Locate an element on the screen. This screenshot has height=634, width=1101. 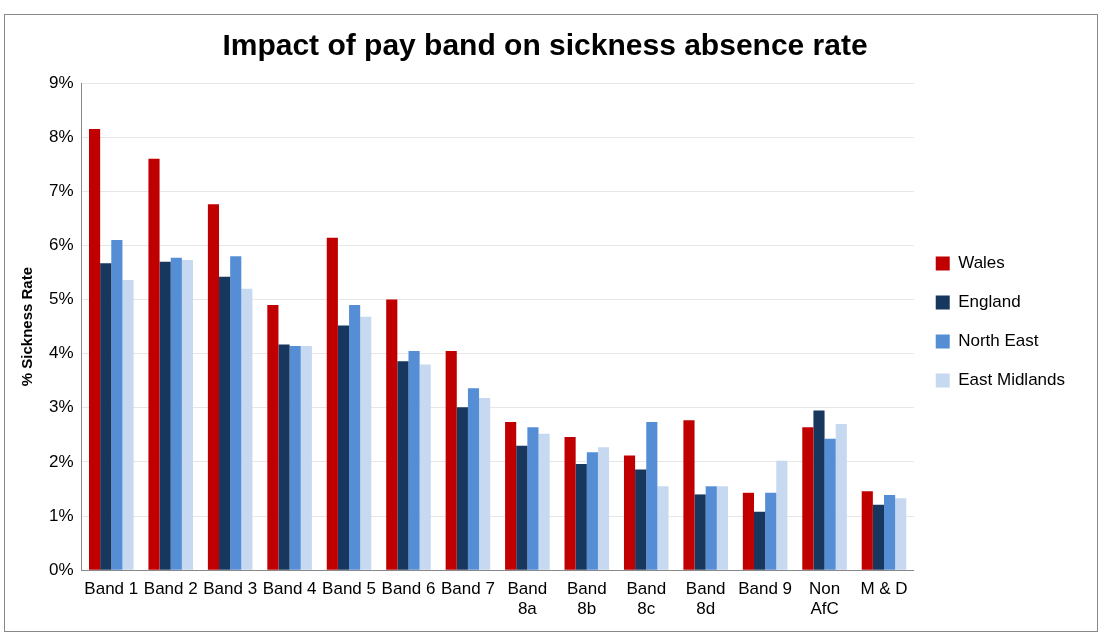
x-tick-label: Band 8d is located at coordinates (705, 599).